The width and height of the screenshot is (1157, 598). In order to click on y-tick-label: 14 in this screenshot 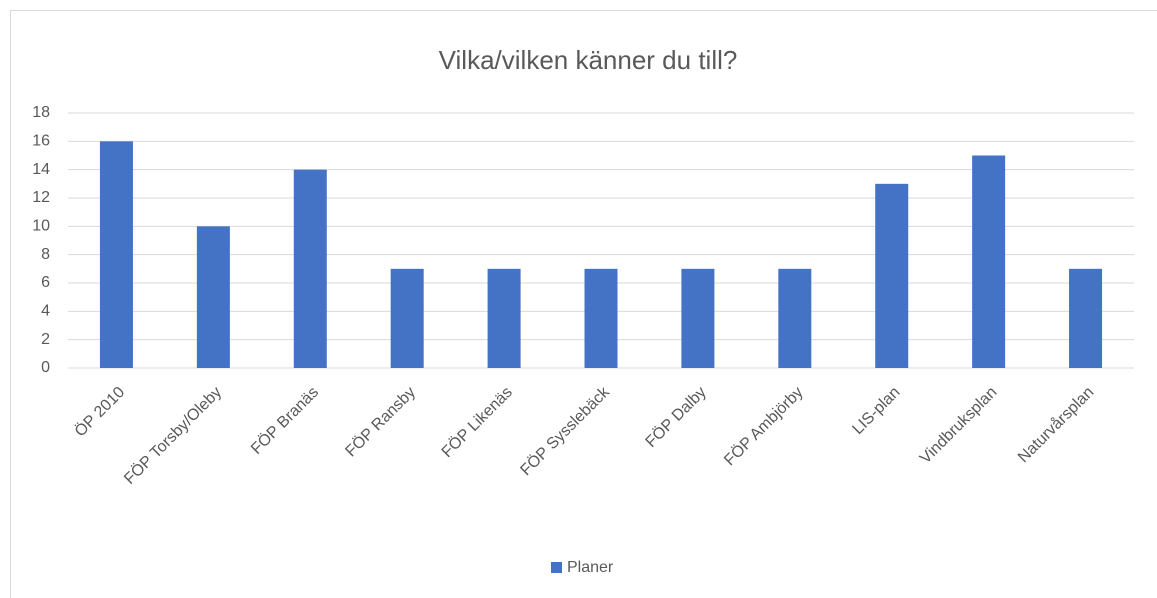, I will do `click(41, 169)`.